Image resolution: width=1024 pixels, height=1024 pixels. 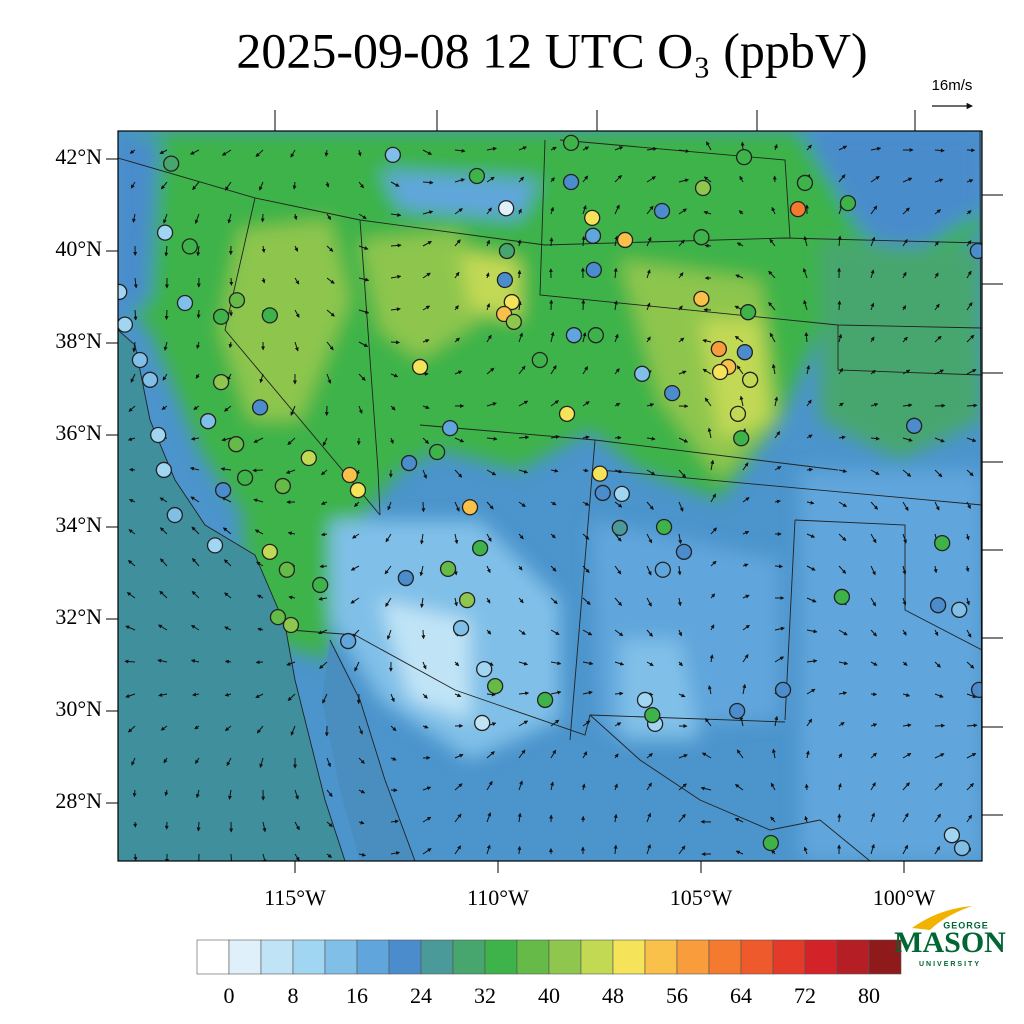 I want to click on lat-tick-label: 38°N, so click(x=78, y=340).